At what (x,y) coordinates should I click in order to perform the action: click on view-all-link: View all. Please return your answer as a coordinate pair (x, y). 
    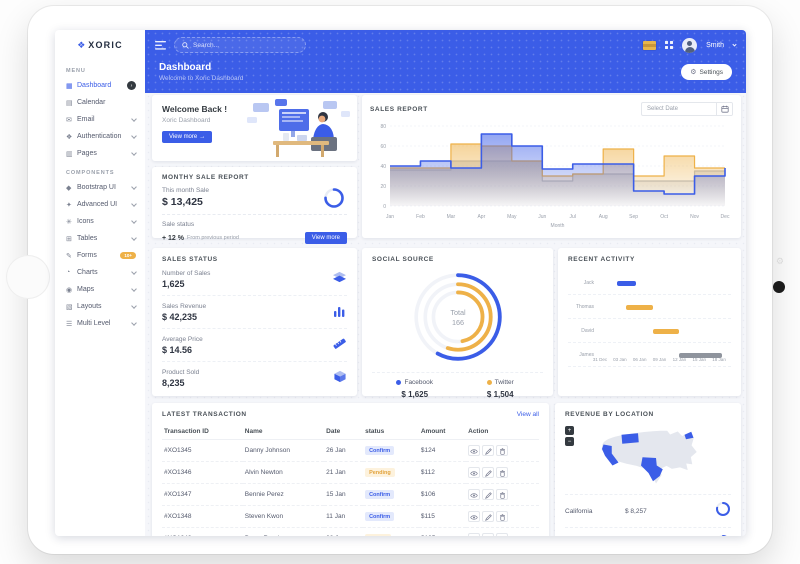
    Looking at the image, I should click on (527, 414).